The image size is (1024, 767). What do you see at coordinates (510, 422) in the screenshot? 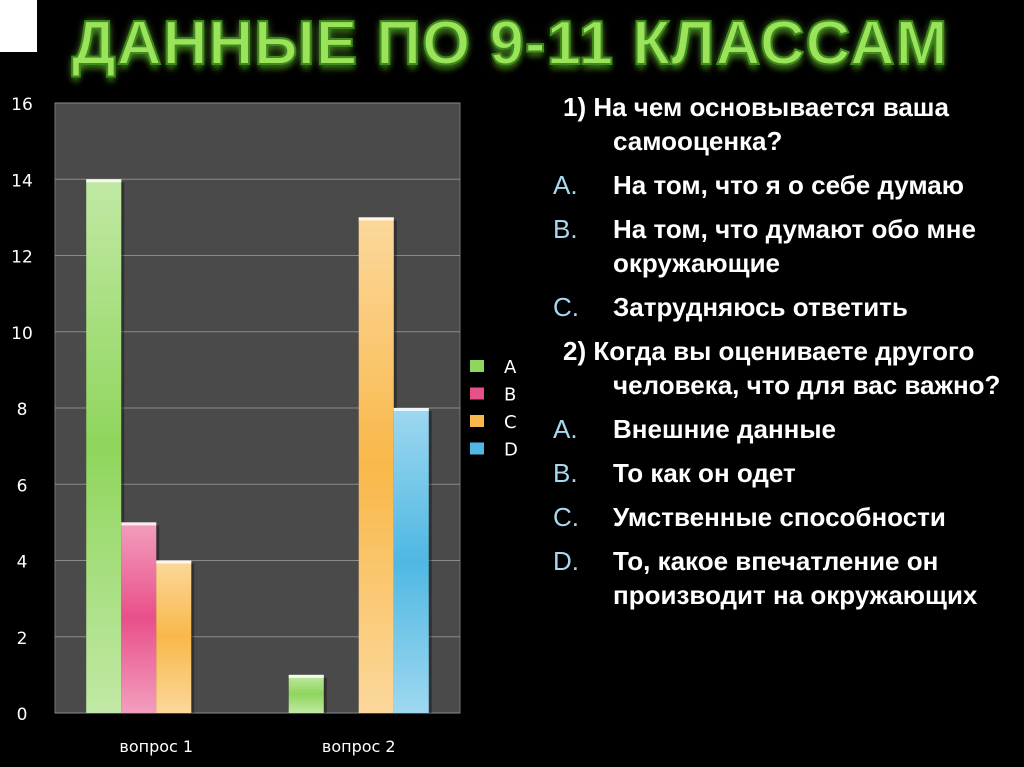
I see `legend-label: C` at bounding box center [510, 422].